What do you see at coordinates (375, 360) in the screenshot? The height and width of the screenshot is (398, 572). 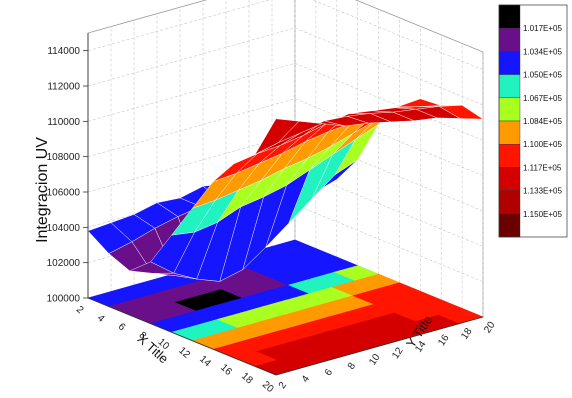 I see `y-tick-label: 10` at bounding box center [375, 360].